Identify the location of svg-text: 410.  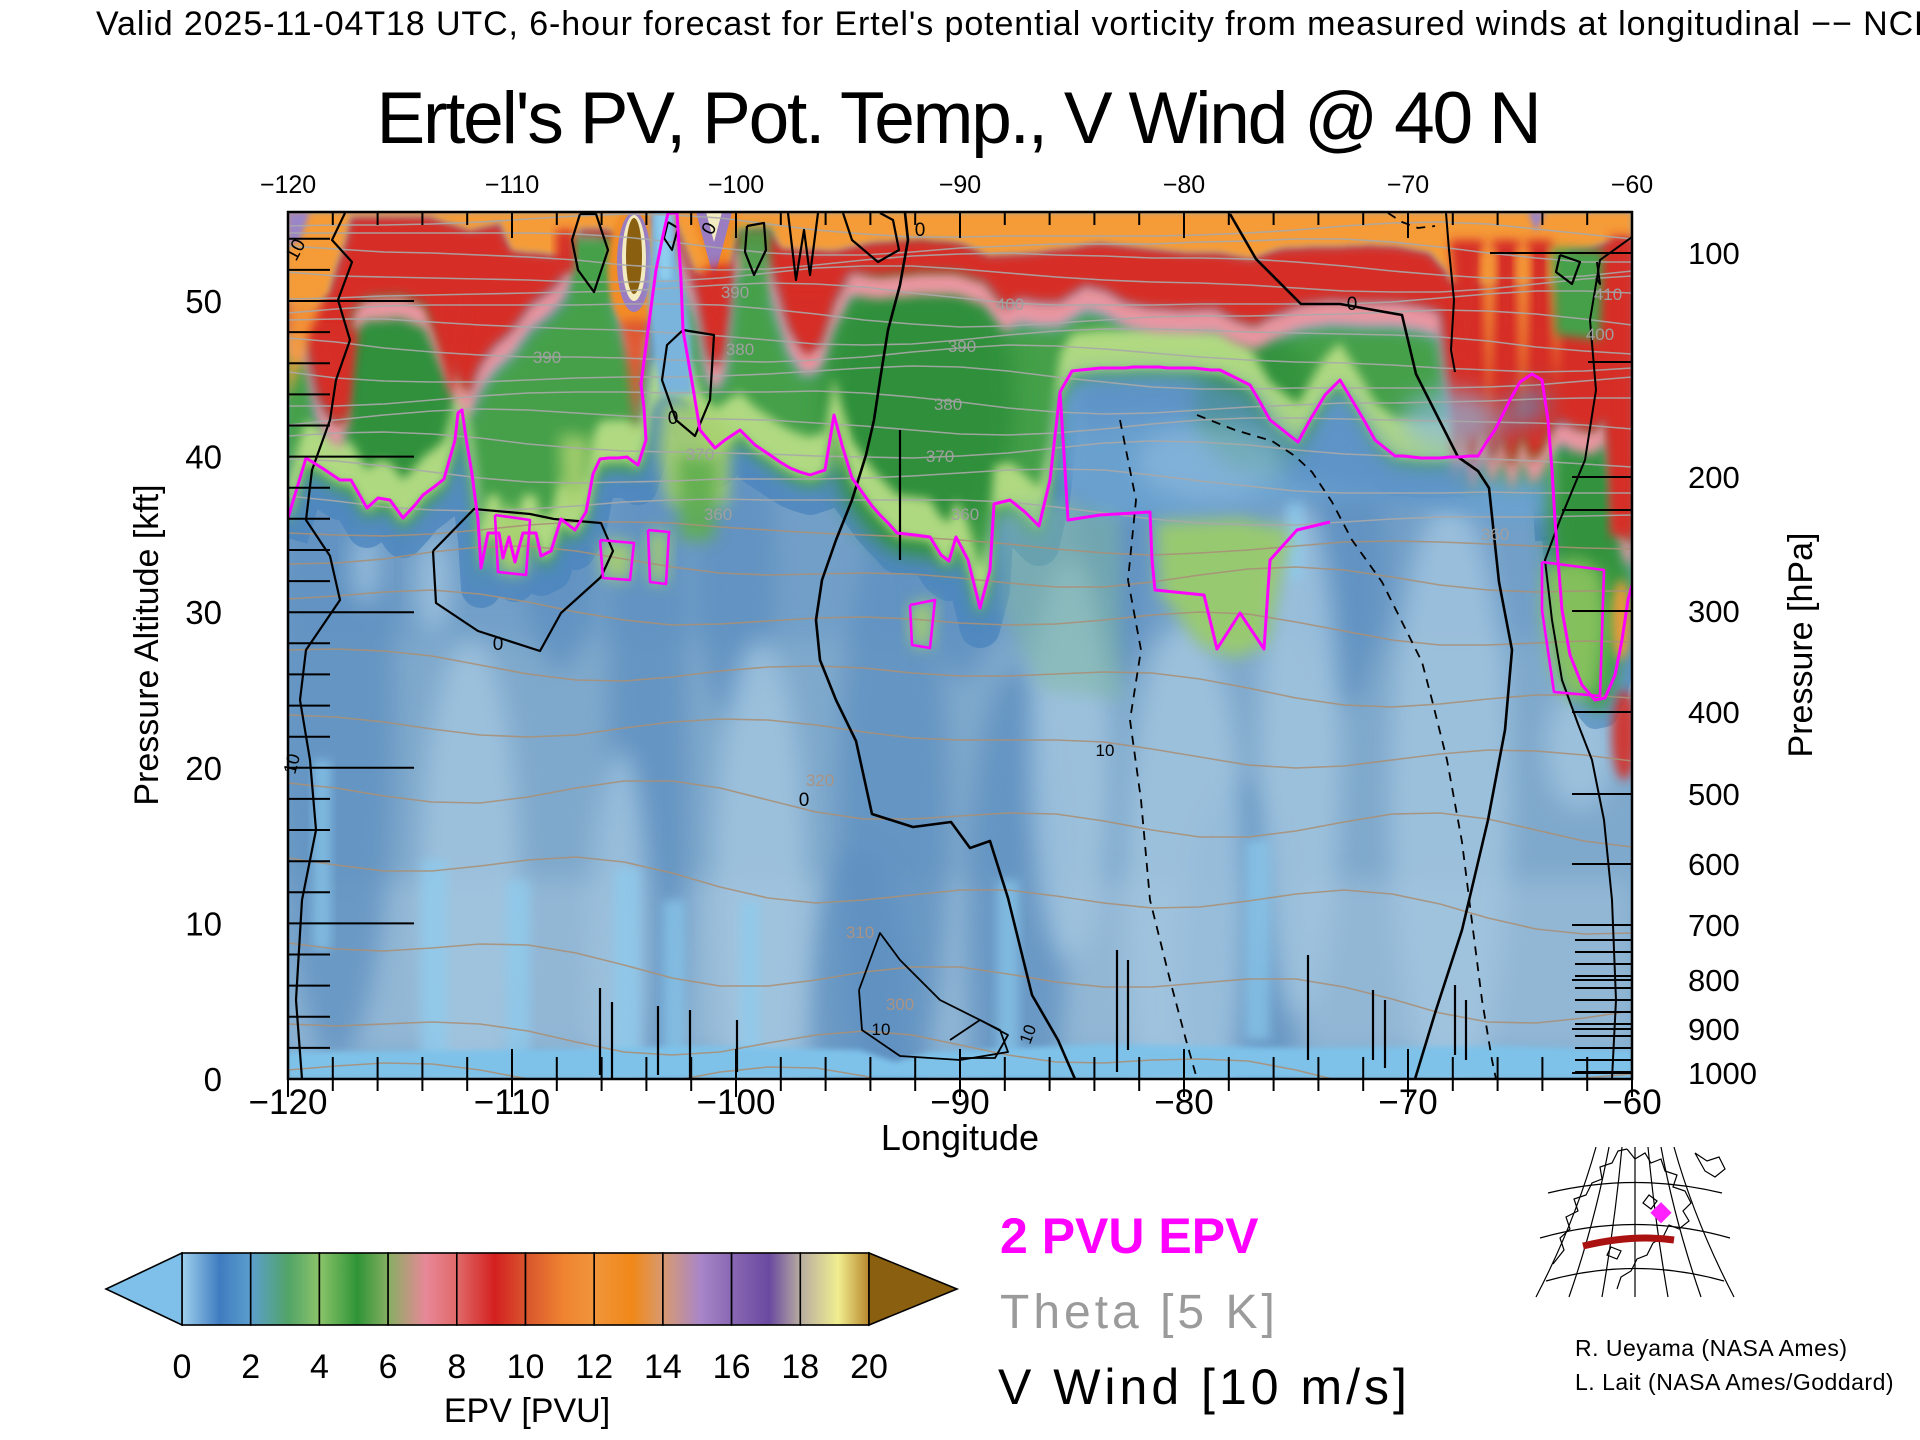
(1608, 294).